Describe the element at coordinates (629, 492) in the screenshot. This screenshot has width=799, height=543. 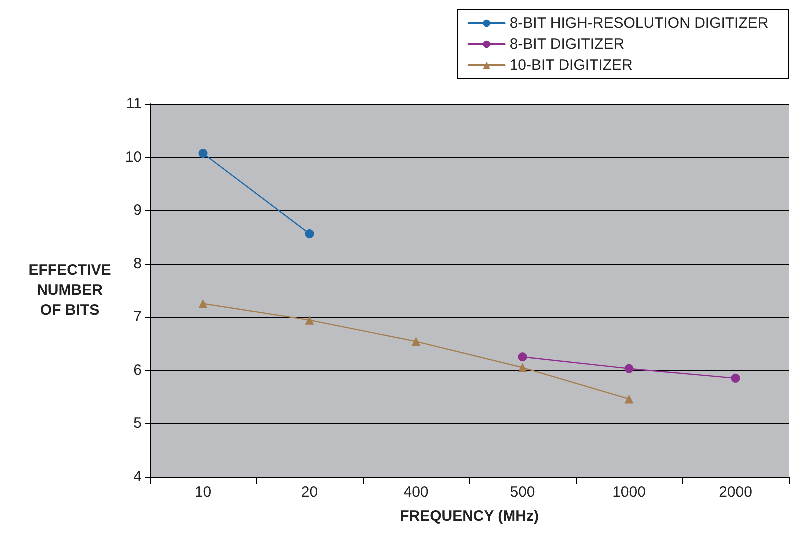
I see `x-tick-label: 1000` at that location.